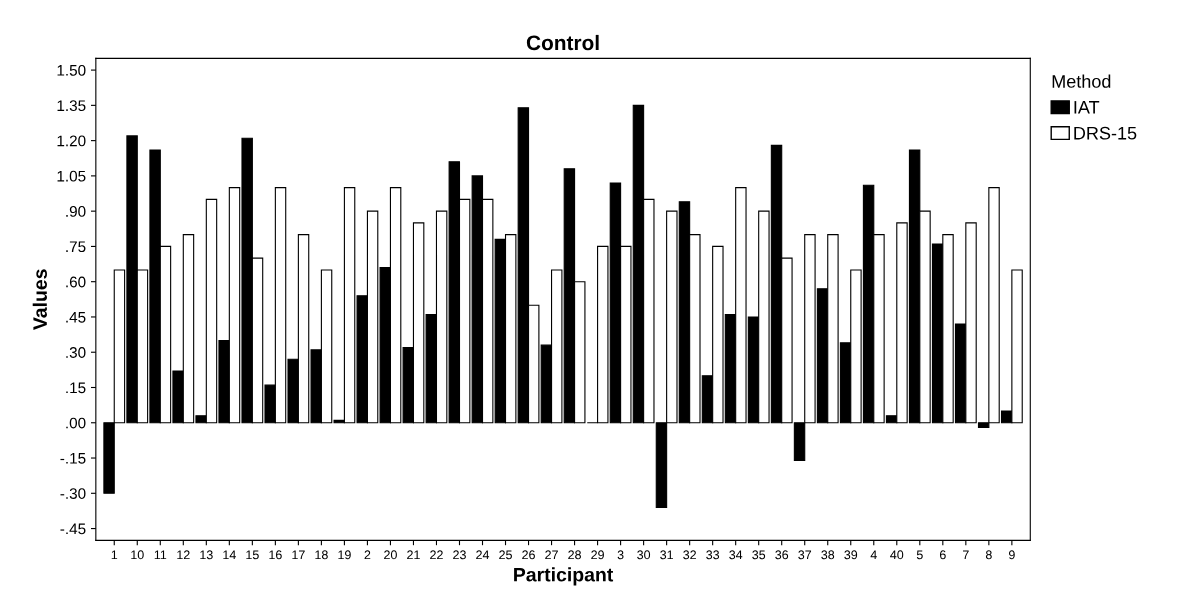  I want to click on x-tick-label: 28, so click(574, 555).